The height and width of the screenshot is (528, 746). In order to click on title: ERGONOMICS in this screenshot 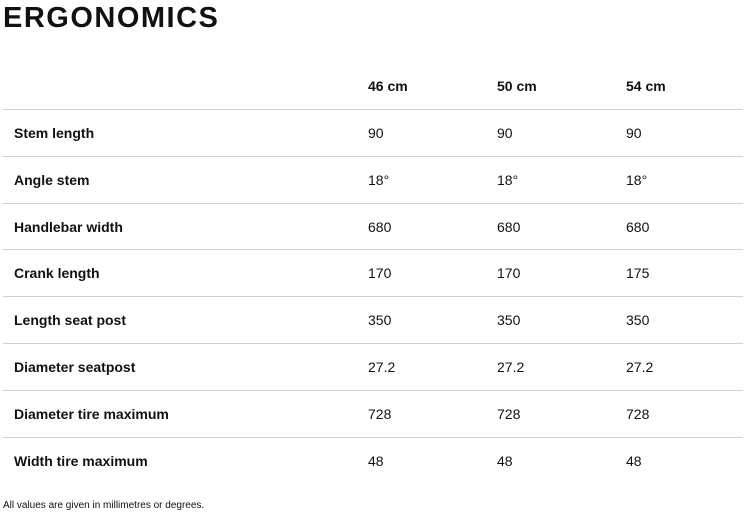, I will do `click(111, 18)`.